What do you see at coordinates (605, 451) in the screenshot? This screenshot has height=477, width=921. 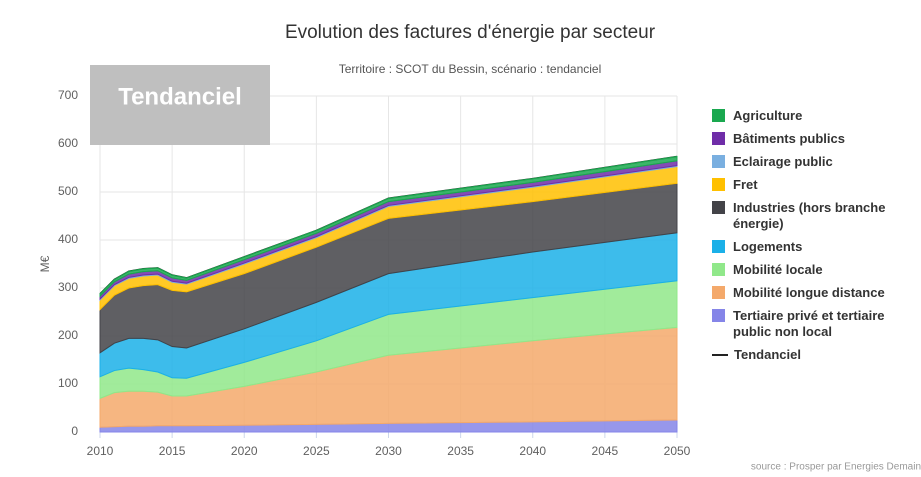 I see `x-tick-label: 2045` at bounding box center [605, 451].